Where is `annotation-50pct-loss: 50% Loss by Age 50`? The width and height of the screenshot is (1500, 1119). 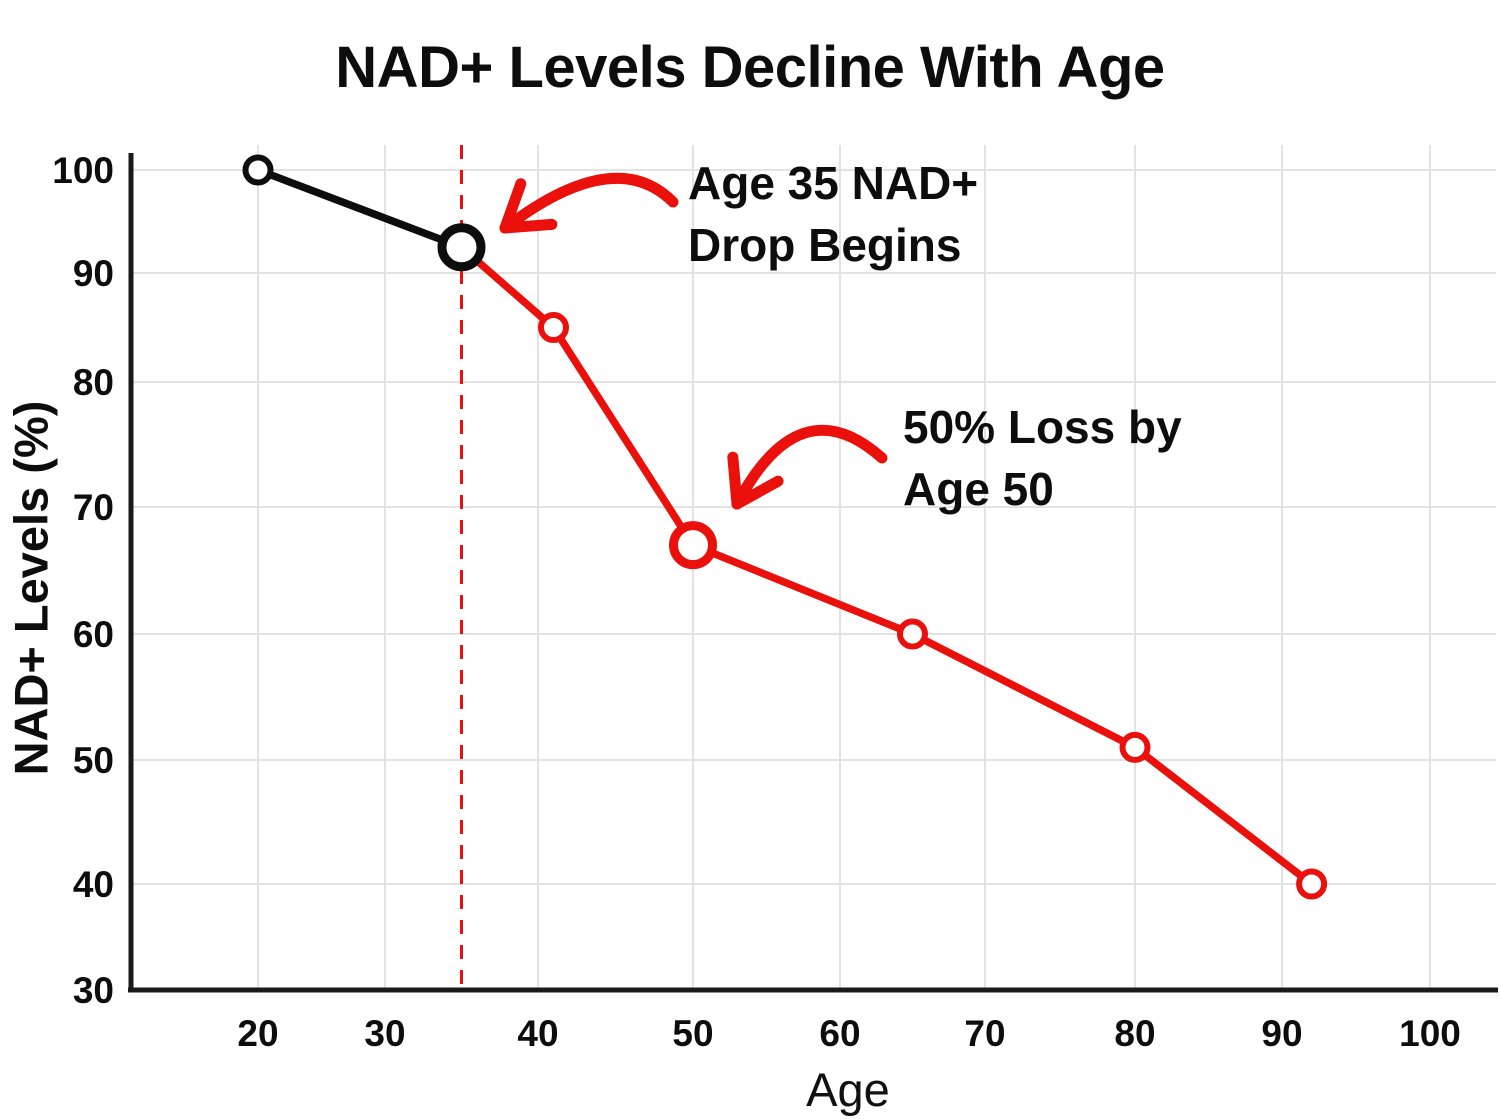 annotation-50pct-loss: 50% Loss by Age 50 is located at coordinates (1042, 458).